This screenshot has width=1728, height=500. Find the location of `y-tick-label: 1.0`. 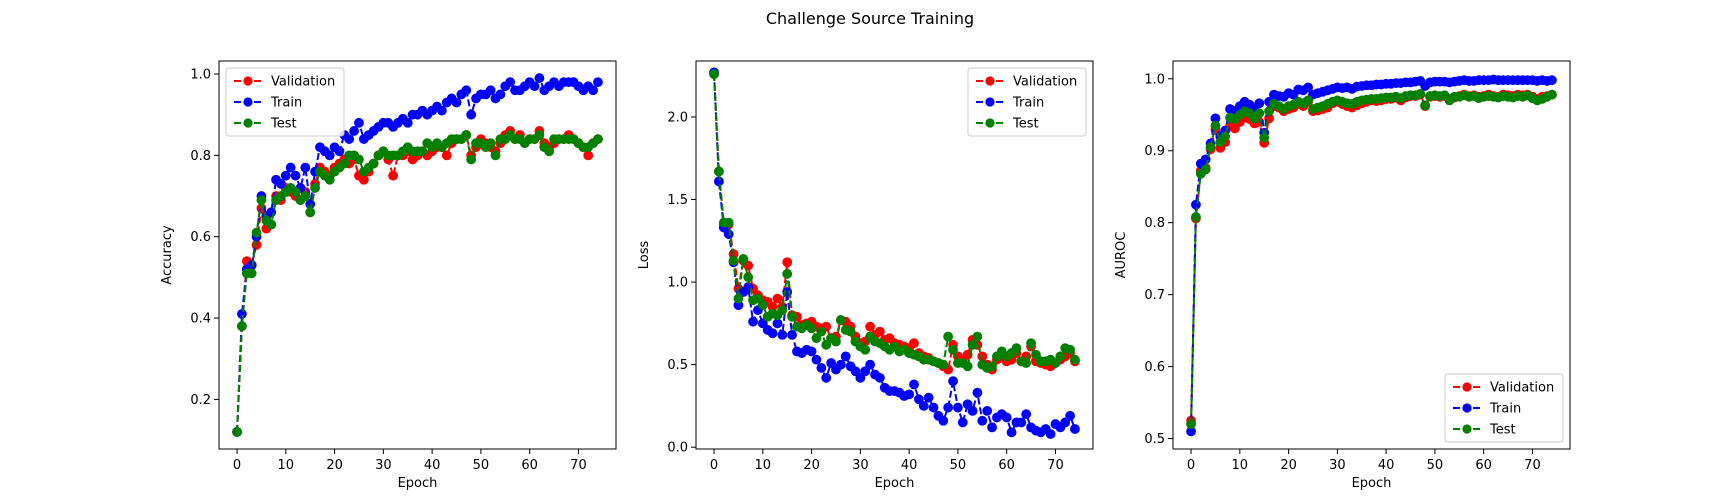

y-tick-label: 1.0 is located at coordinates (1154, 79).